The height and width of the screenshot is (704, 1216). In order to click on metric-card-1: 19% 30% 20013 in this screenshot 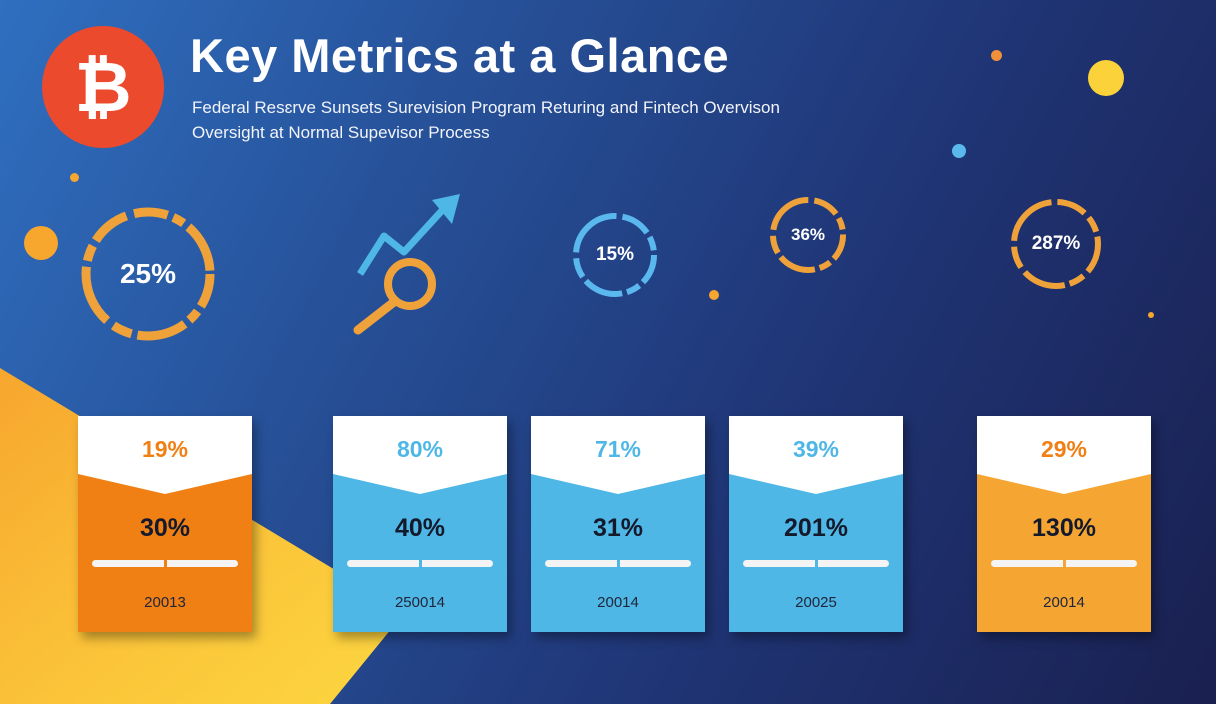, I will do `click(165, 524)`.